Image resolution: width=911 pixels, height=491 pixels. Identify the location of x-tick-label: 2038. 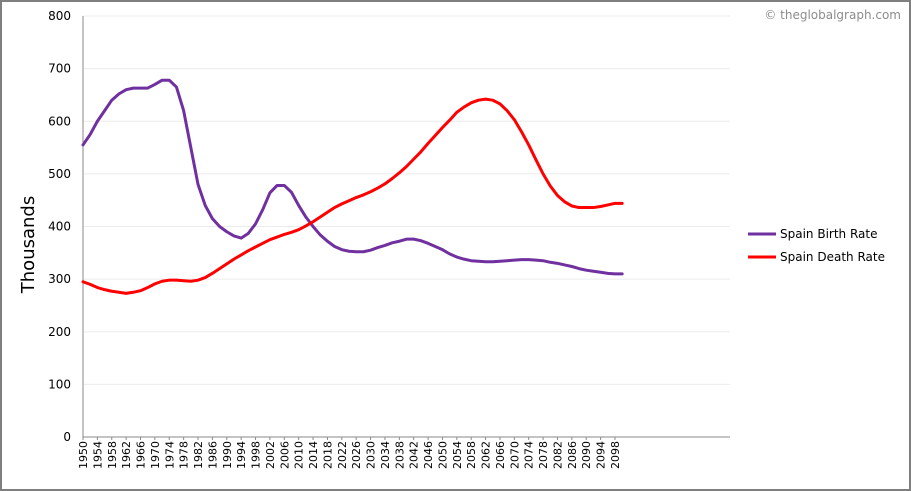
(399, 455).